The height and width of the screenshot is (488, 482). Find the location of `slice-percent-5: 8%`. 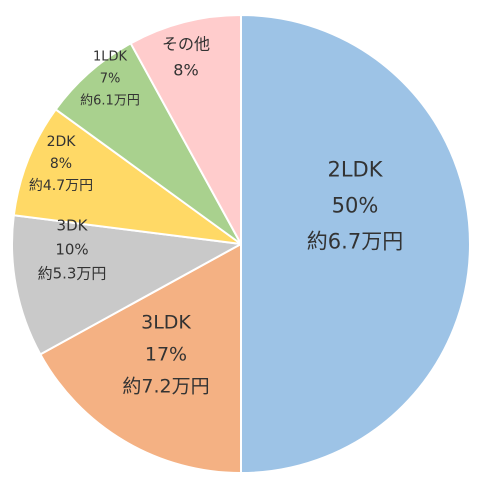

slice-percent-5: 8% is located at coordinates (185, 70).